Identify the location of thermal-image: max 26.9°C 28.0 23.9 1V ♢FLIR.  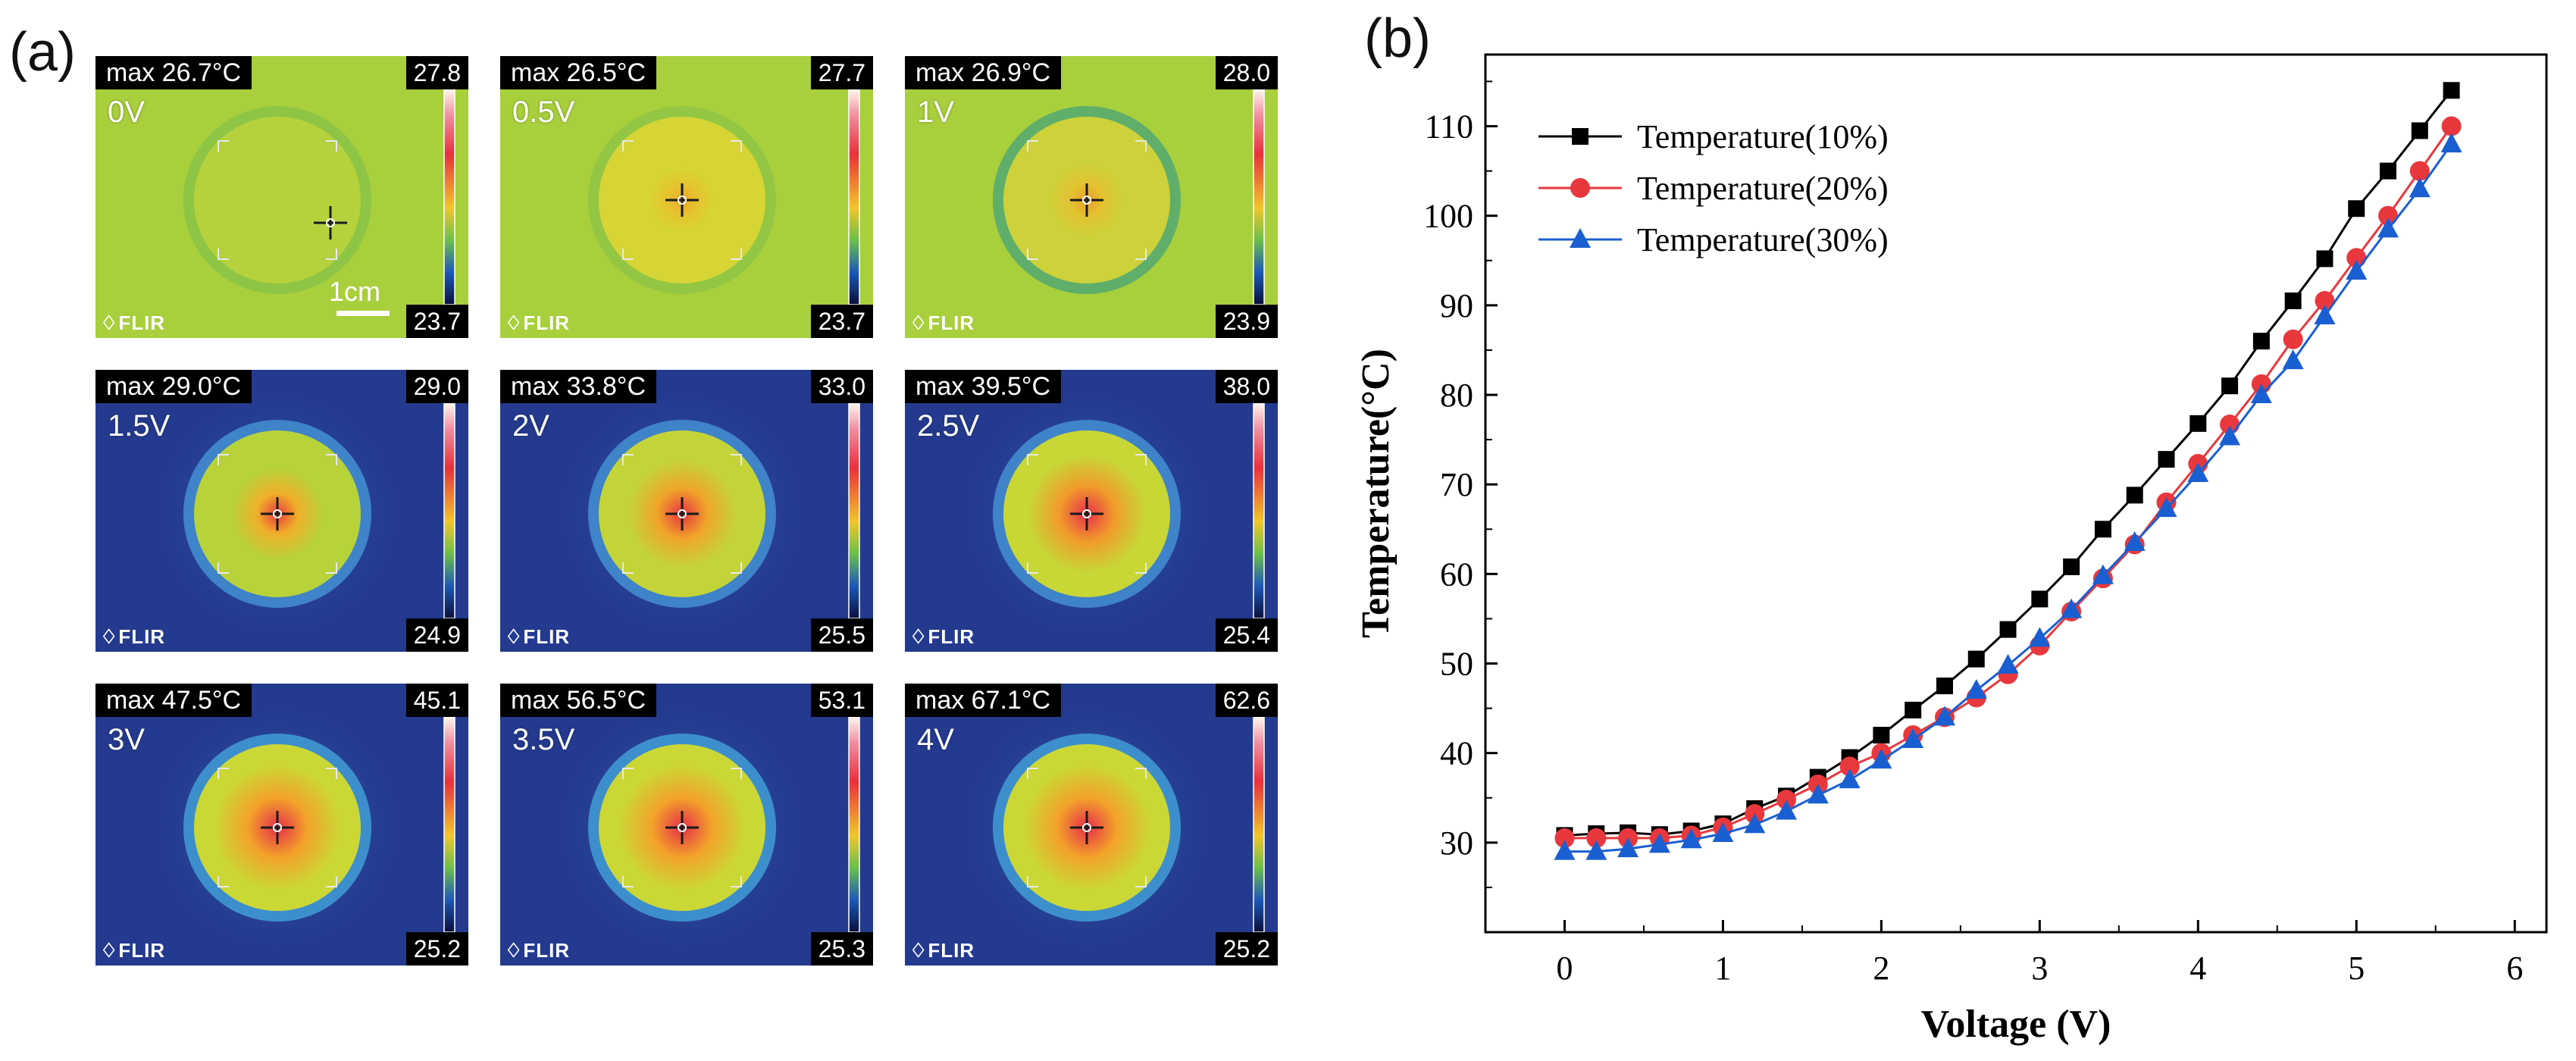
(1092, 197).